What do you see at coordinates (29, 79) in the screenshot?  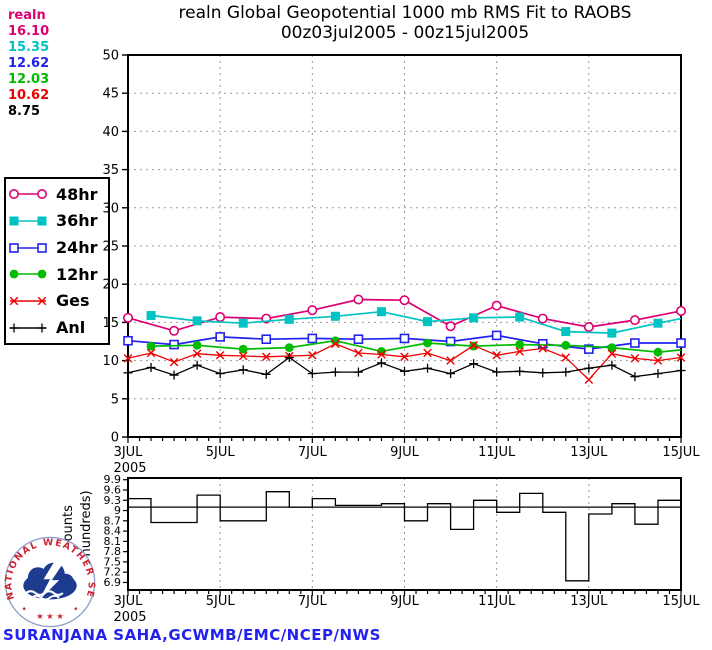 I see `stats-mean-value: 12.03` at bounding box center [29, 79].